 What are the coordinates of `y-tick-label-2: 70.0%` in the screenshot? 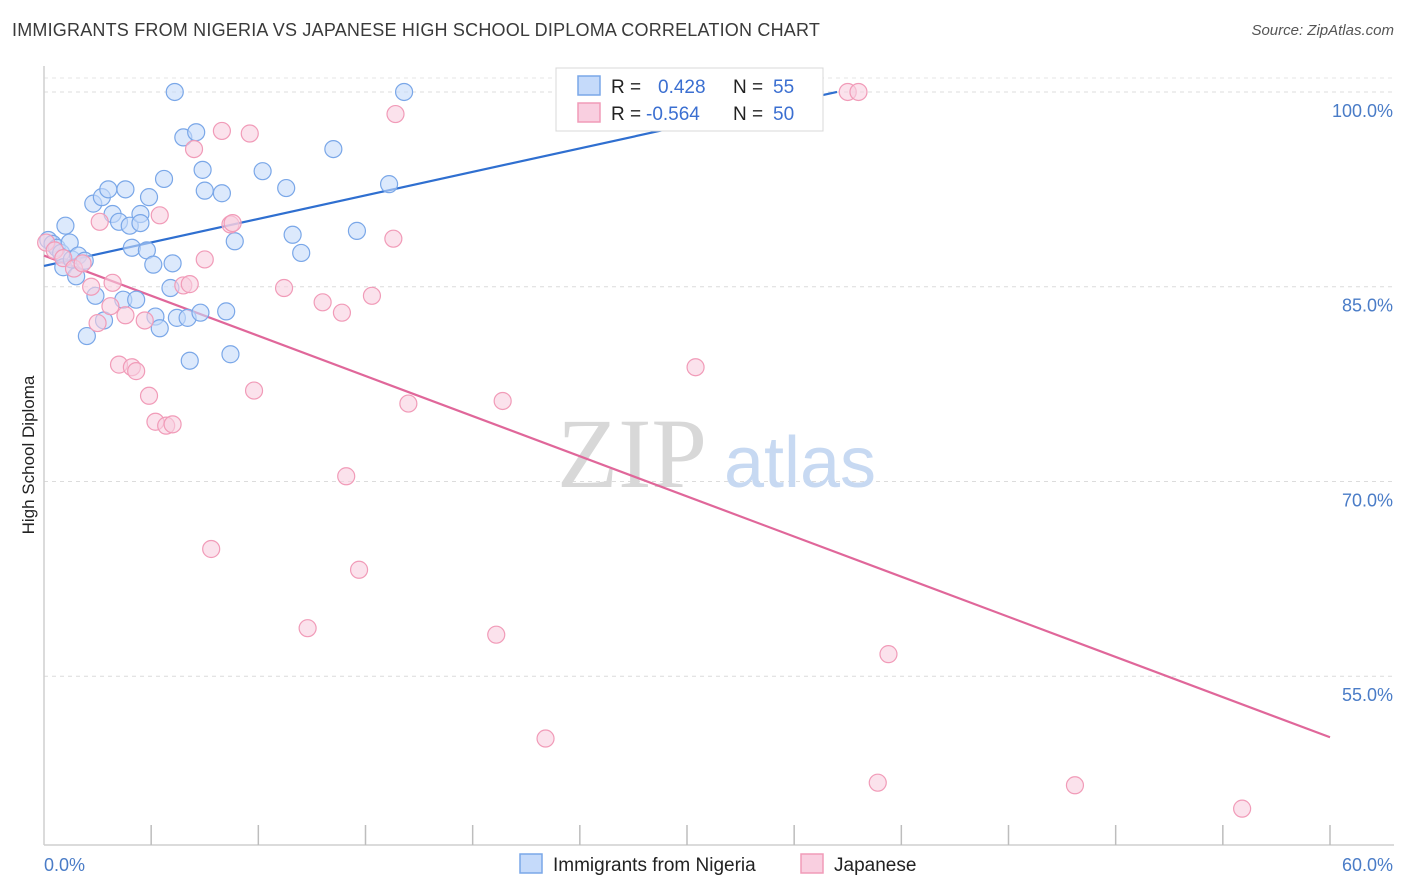 It's located at (1367, 500).